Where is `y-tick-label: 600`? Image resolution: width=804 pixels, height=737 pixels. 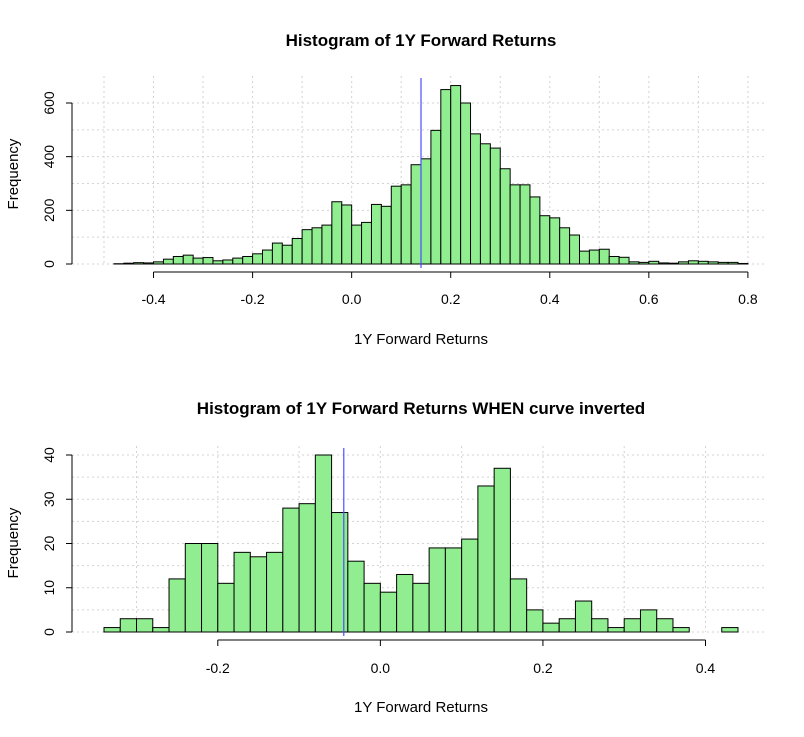 y-tick-label: 600 is located at coordinates (49, 103).